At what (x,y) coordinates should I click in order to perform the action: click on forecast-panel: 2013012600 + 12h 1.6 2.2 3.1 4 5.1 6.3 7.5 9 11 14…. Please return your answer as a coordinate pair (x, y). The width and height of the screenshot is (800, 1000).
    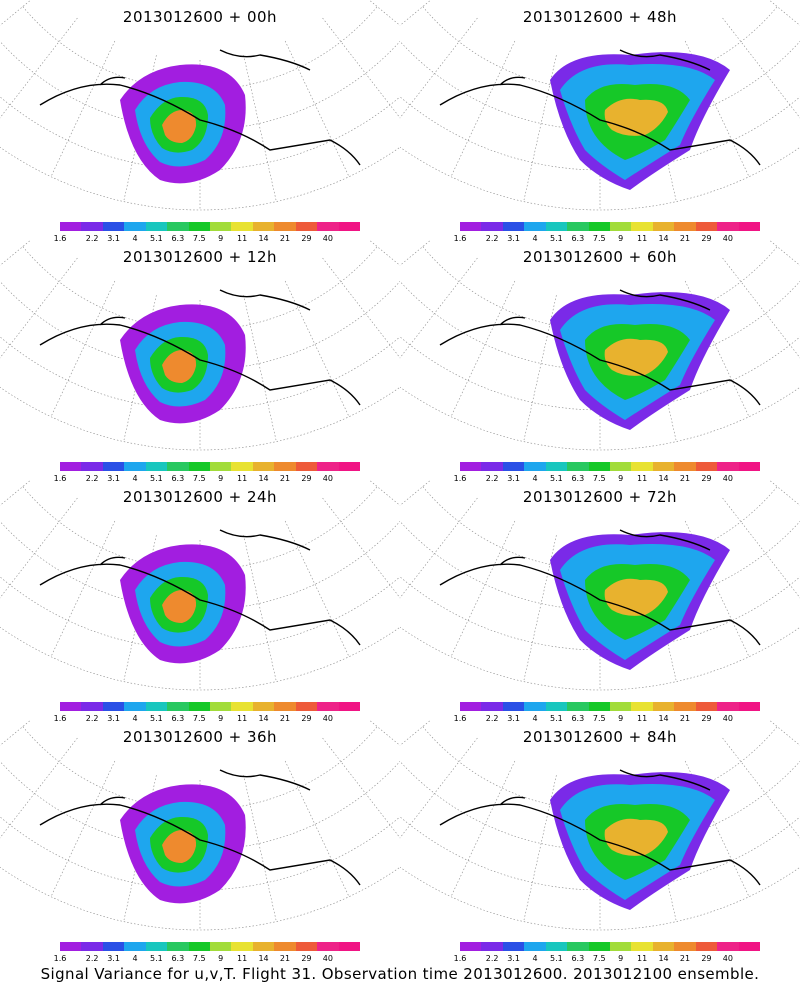
    Looking at the image, I should click on (200, 361).